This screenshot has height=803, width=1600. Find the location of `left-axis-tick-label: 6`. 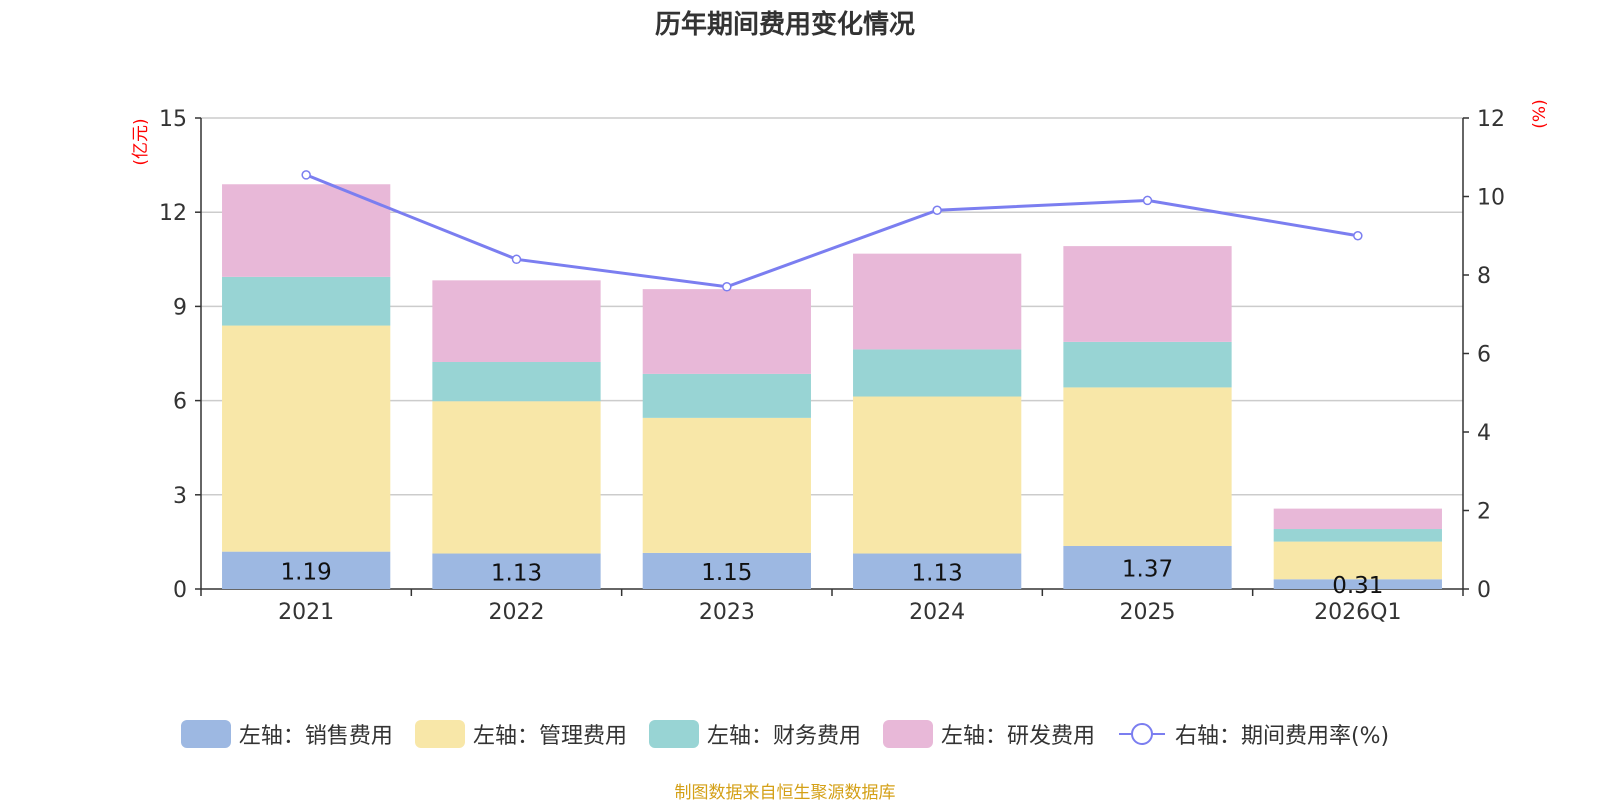

left-axis-tick-label: 6 is located at coordinates (180, 402).